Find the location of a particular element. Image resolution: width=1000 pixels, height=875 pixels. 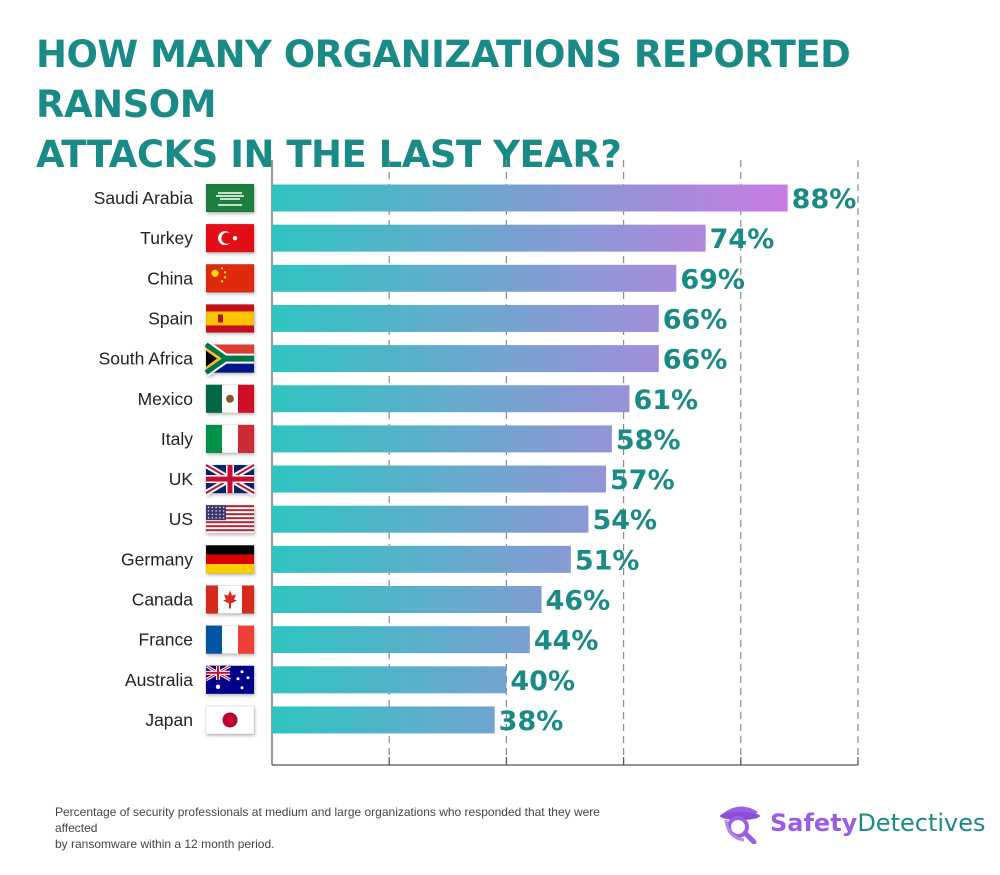

category-label: China is located at coordinates (170, 278).